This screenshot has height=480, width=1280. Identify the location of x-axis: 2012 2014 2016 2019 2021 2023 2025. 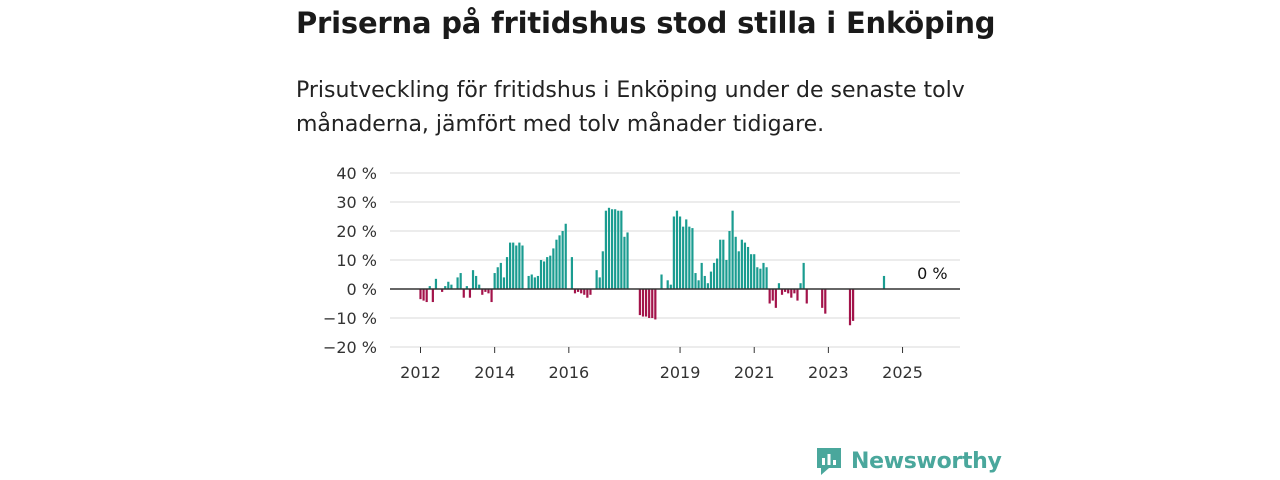
(675, 335).